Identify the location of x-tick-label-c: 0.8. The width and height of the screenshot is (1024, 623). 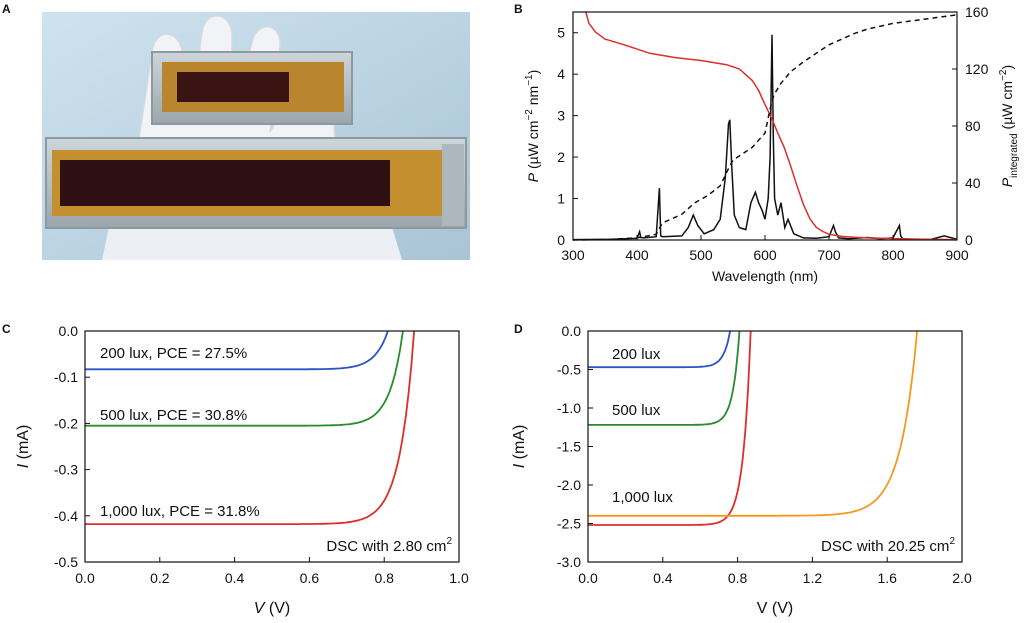
(384, 578).